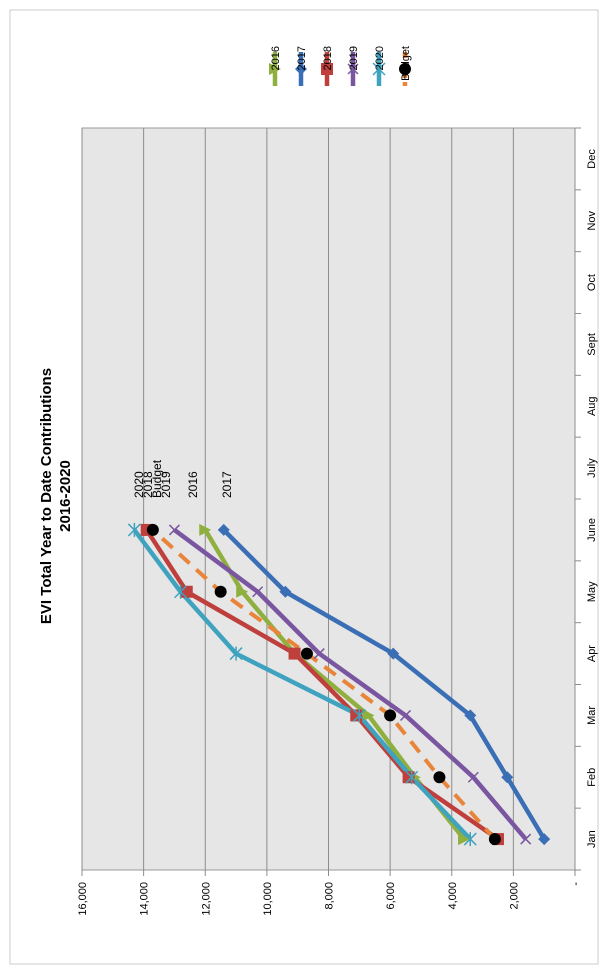 The height and width of the screenshot is (979, 610). What do you see at coordinates (330, 896) in the screenshot?
I see `value-tick-label: 8,000` at bounding box center [330, 896].